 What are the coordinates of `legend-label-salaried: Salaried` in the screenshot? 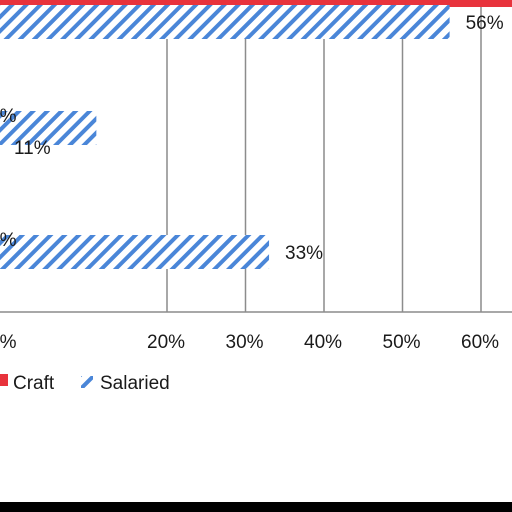 It's located at (135, 383).